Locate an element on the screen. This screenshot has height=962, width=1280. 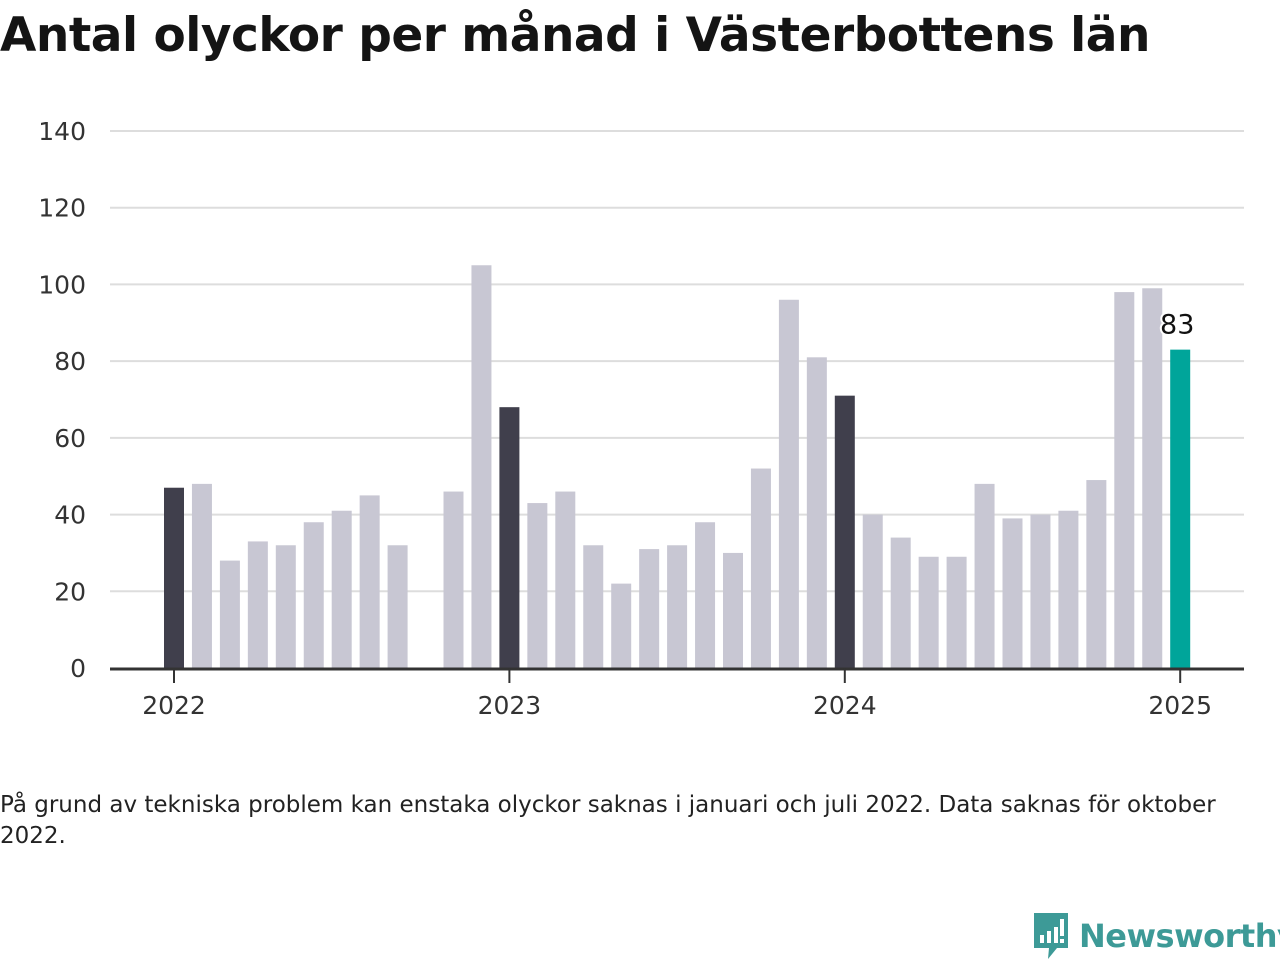
highlight-value-label: 83 is located at coordinates (1177, 325).